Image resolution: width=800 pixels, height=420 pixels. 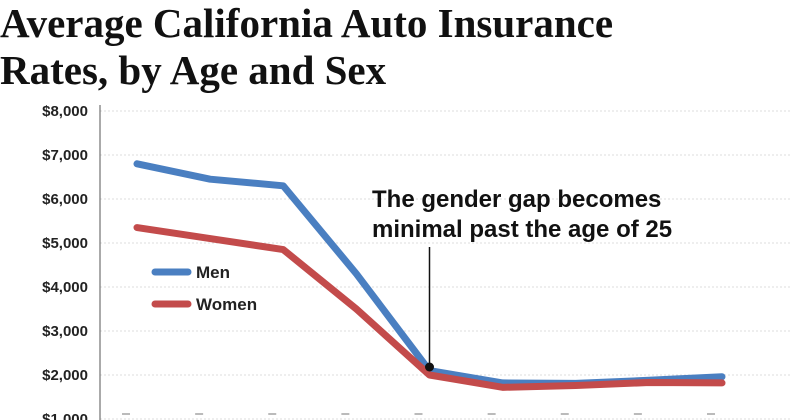 What do you see at coordinates (65, 331) in the screenshot?
I see `y-tick-label: $3,000` at bounding box center [65, 331].